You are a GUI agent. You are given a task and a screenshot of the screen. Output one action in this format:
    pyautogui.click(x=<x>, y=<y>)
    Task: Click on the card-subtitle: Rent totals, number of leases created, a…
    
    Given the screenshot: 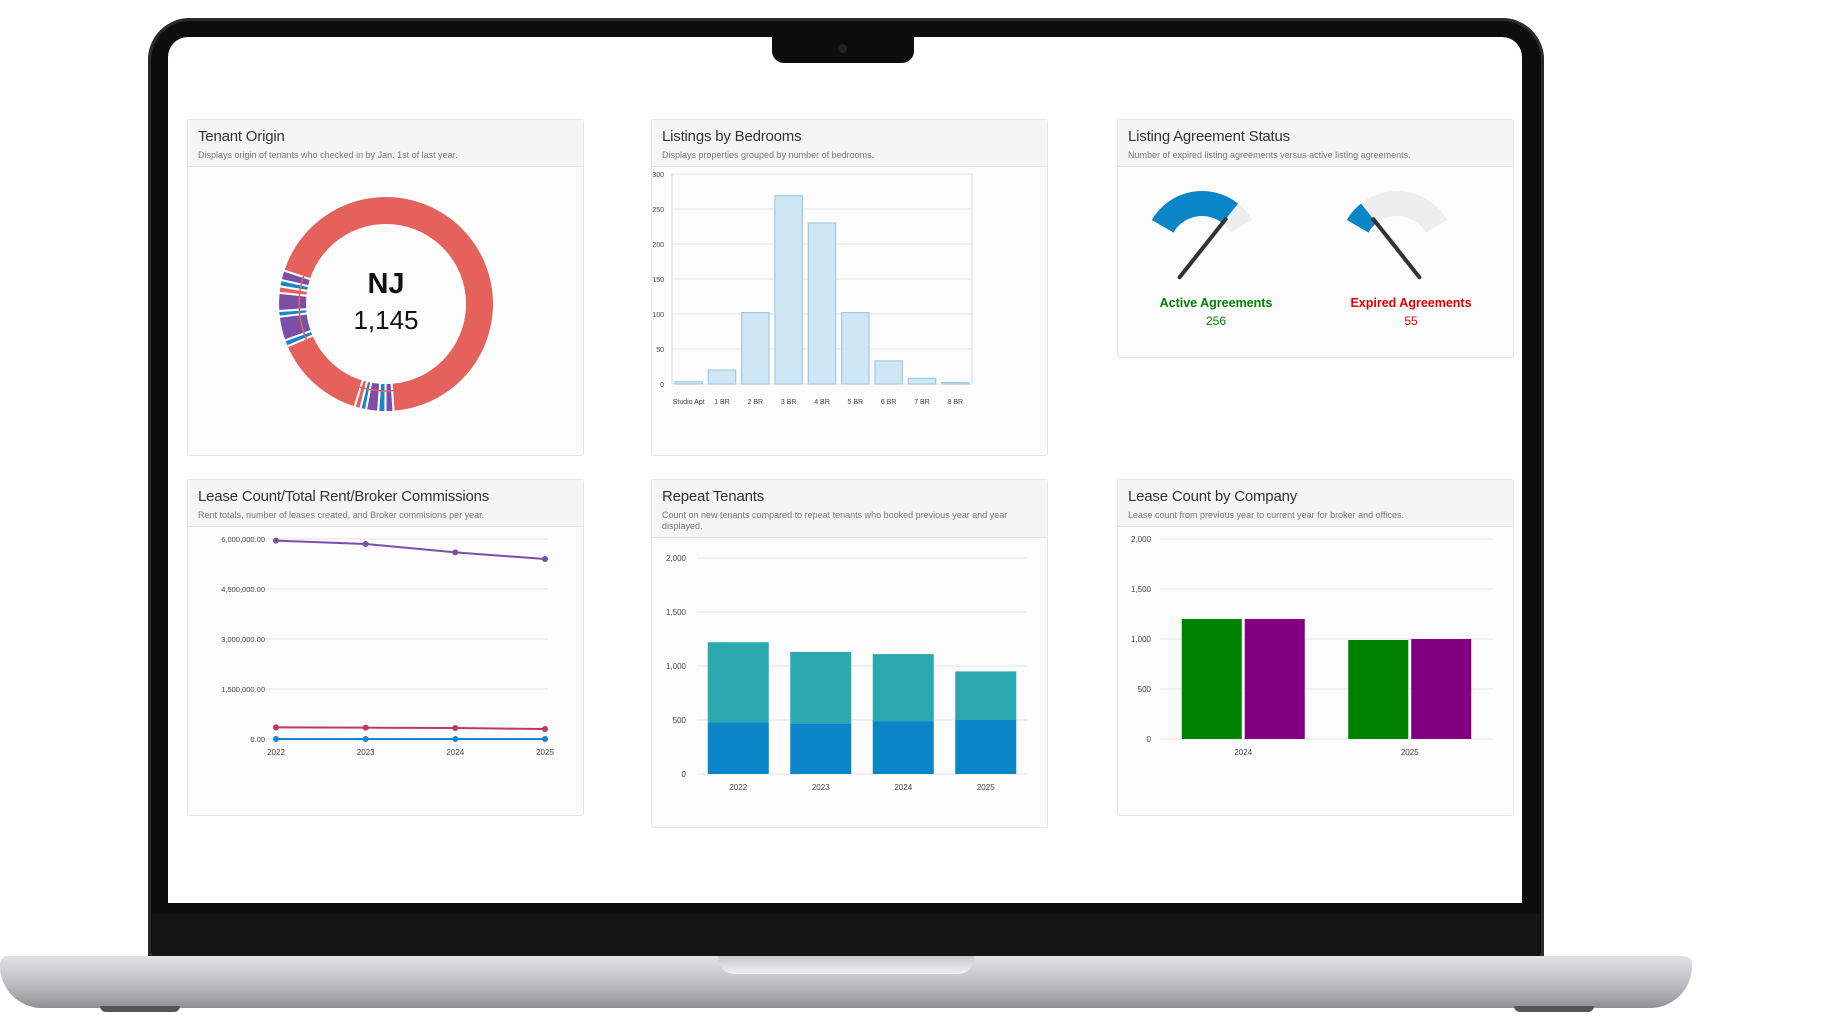 What is the action you would take?
    pyautogui.click(x=341, y=515)
    